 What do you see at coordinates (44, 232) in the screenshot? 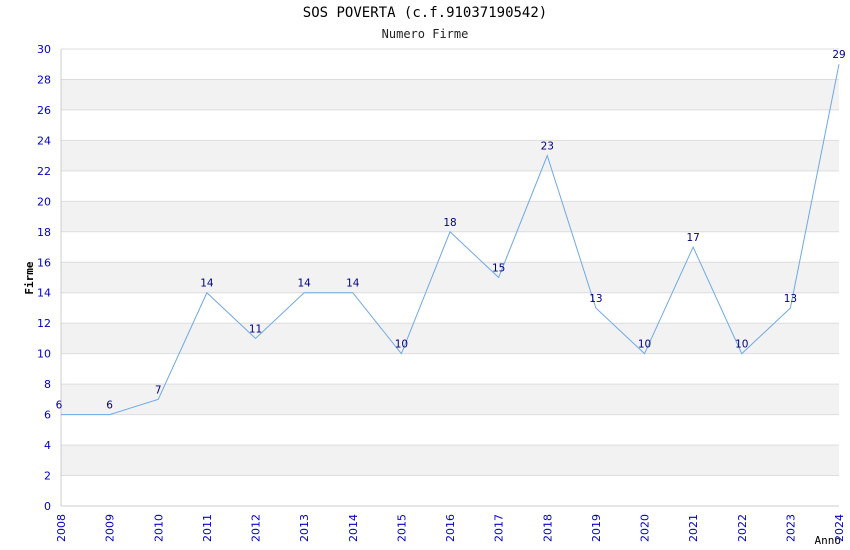
I see `y-tick-label: 18` at bounding box center [44, 232].